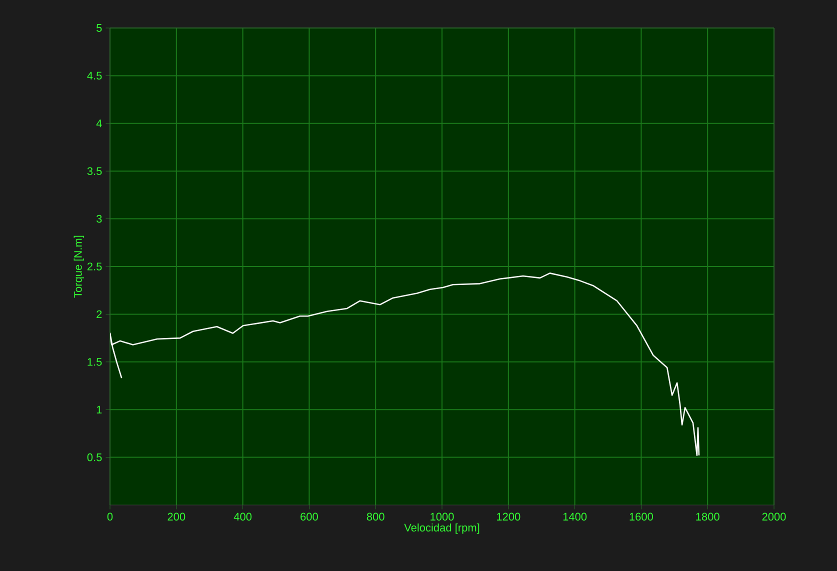  Describe the element at coordinates (94, 171) in the screenshot. I see `y-tick-label: 3.5` at that location.